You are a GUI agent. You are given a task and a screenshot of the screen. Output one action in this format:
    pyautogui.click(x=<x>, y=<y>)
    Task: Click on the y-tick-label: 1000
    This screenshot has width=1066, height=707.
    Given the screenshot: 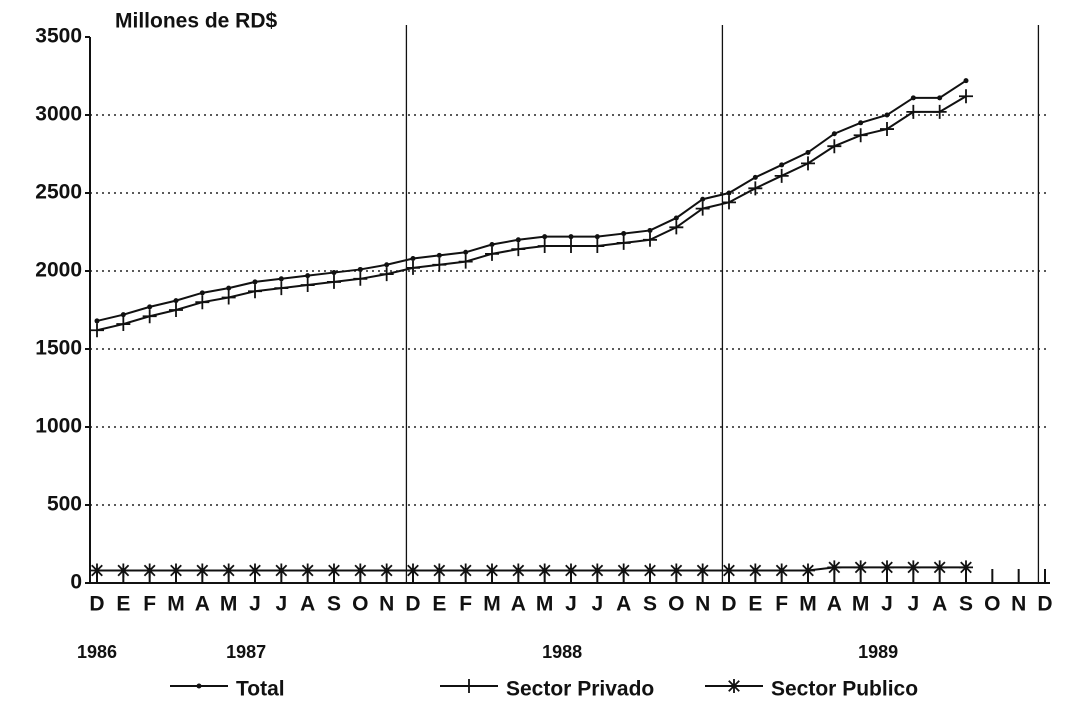 What is the action you would take?
    pyautogui.click(x=58, y=426)
    